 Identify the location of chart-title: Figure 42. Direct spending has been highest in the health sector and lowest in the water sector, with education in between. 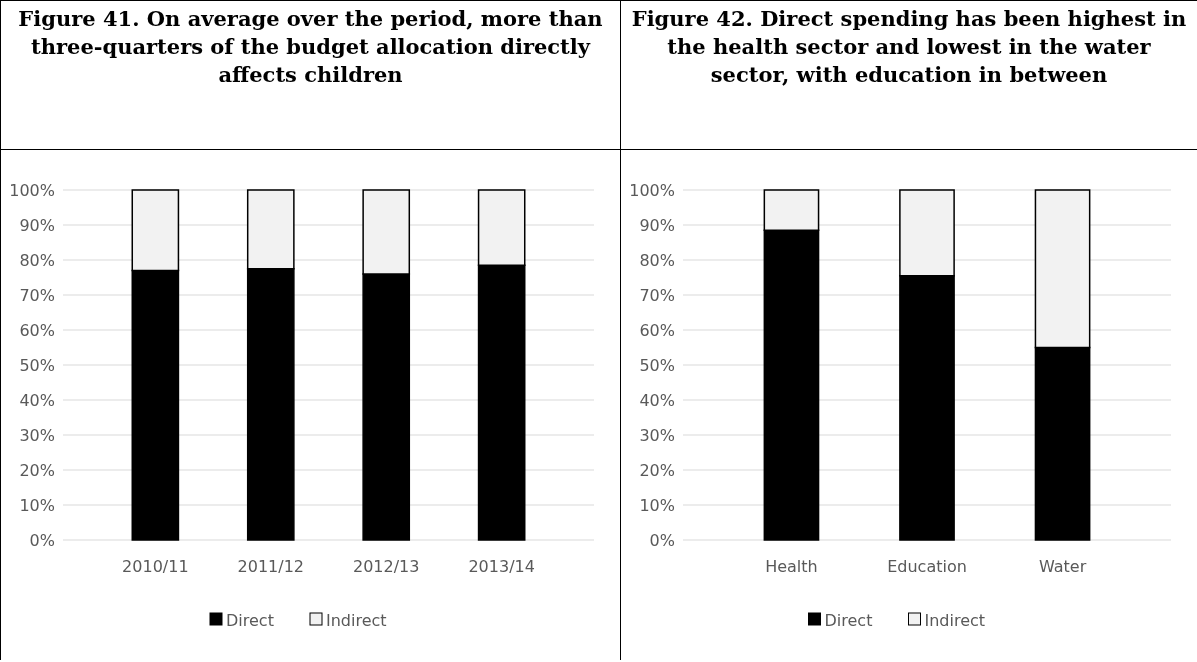
(909, 47).